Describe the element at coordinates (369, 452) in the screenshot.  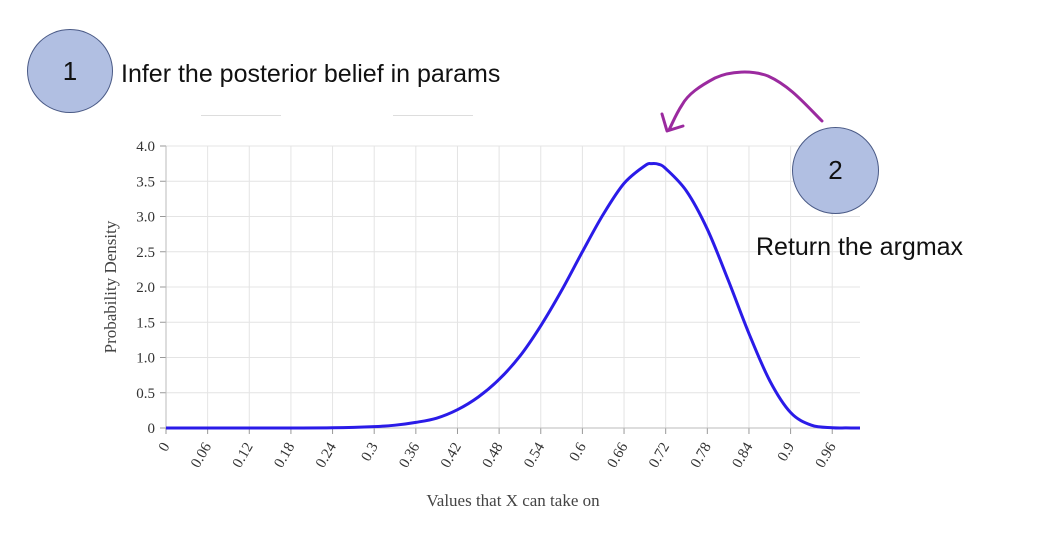
I see `x-tick-label: 0.3` at that location.